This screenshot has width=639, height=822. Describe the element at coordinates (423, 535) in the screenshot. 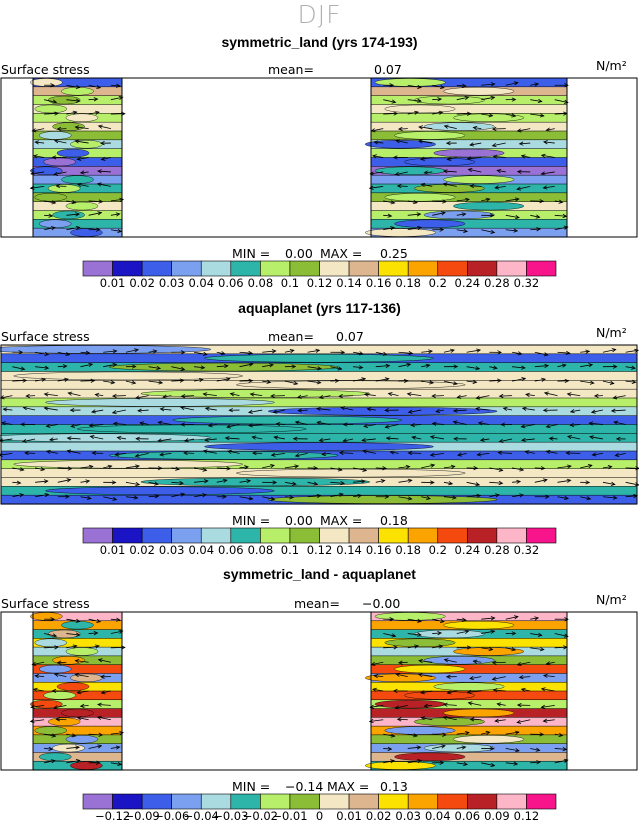

I see `colorbar-2-swatch` at that location.